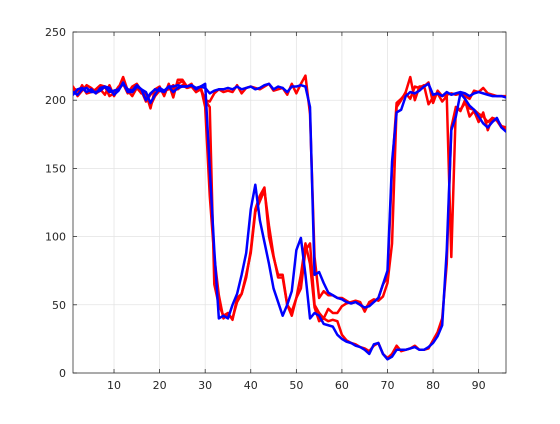  I want to click on y-tick-label: 0, so click(62, 373).